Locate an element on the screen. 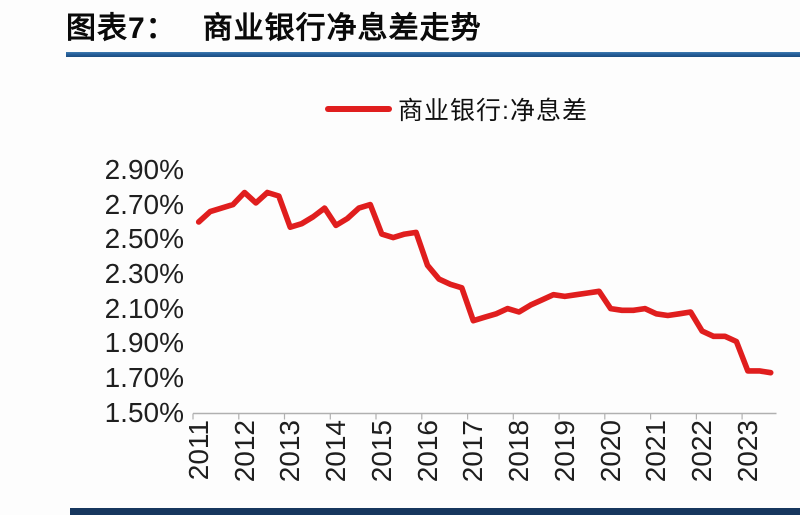 Image resolution: width=800 pixels, height=515 pixels. y-axis-label: 1.70% is located at coordinates (144, 377).